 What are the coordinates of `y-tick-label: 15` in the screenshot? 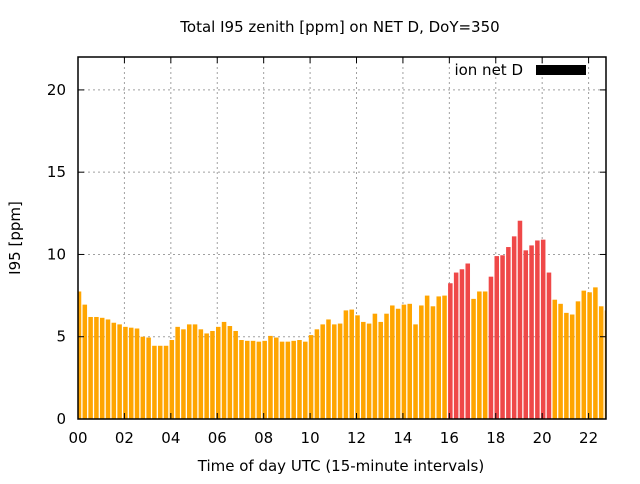 It's located at (56, 172).